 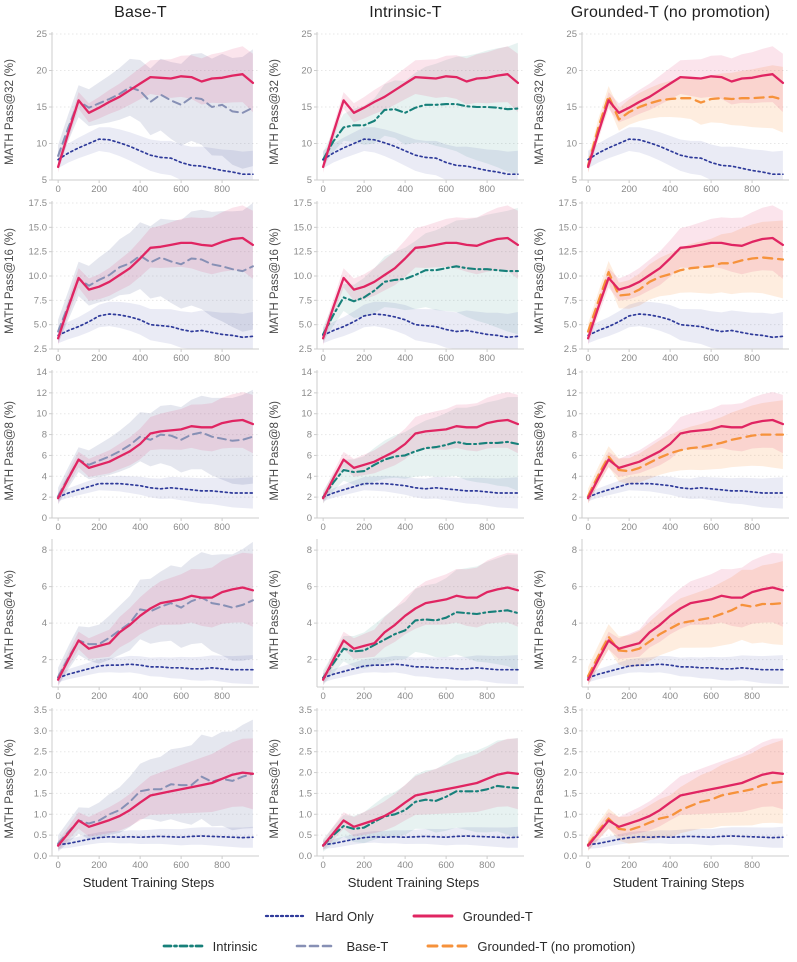 I want to click on chart-cell-pass8-base-t: MATH Pass@8 (%) 0 2 4 6 8 10 12 14 0 200 400 600 800, so click(x=133, y=450).